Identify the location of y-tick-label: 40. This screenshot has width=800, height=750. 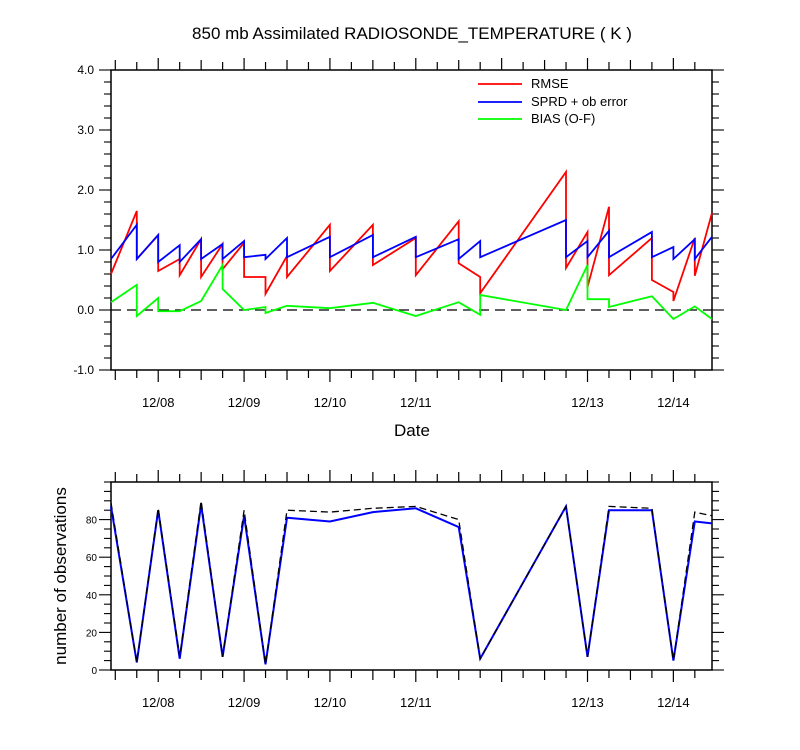
(92, 596).